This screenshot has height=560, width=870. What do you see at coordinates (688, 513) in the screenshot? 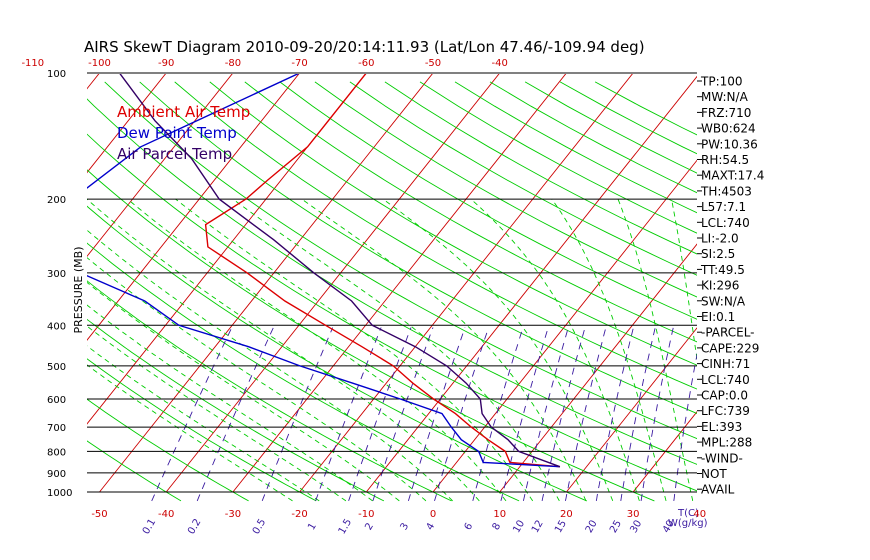
I see `x-axis-unit-label: T(C)` at bounding box center [688, 513].